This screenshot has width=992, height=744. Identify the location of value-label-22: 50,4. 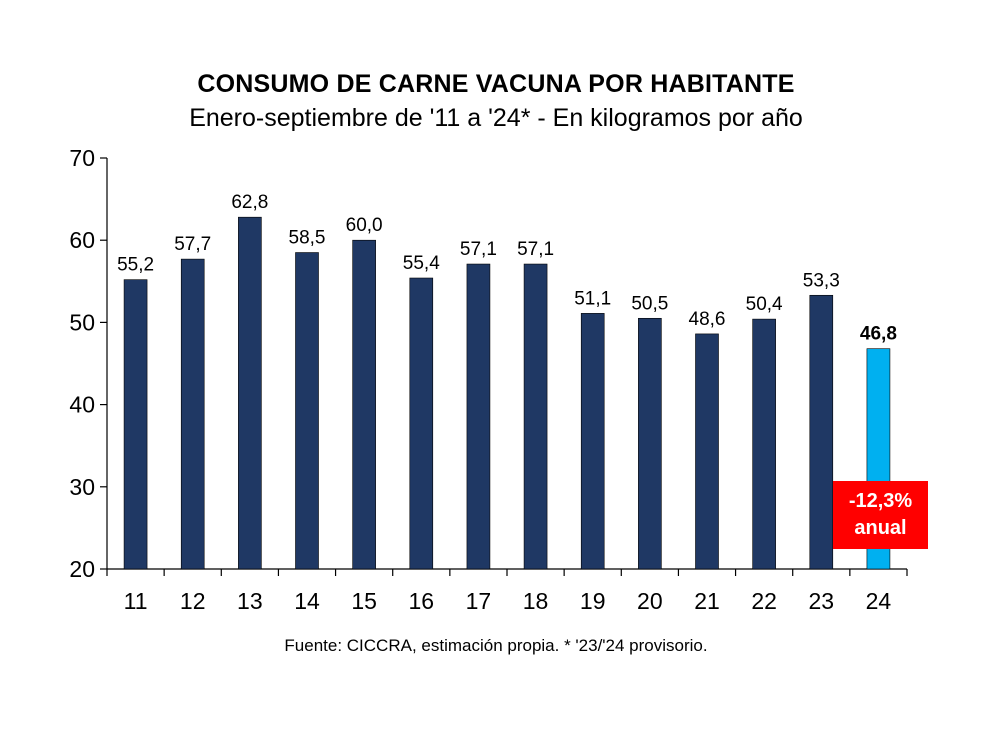
(764, 304).